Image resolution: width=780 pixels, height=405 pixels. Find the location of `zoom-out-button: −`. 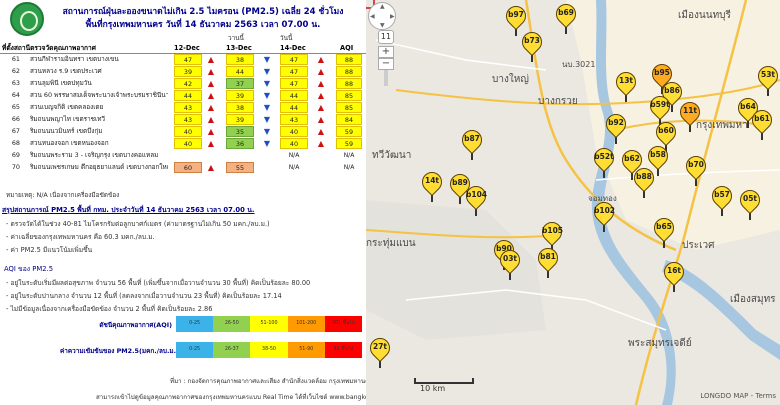

zoom-out-button: − is located at coordinates (386, 64).